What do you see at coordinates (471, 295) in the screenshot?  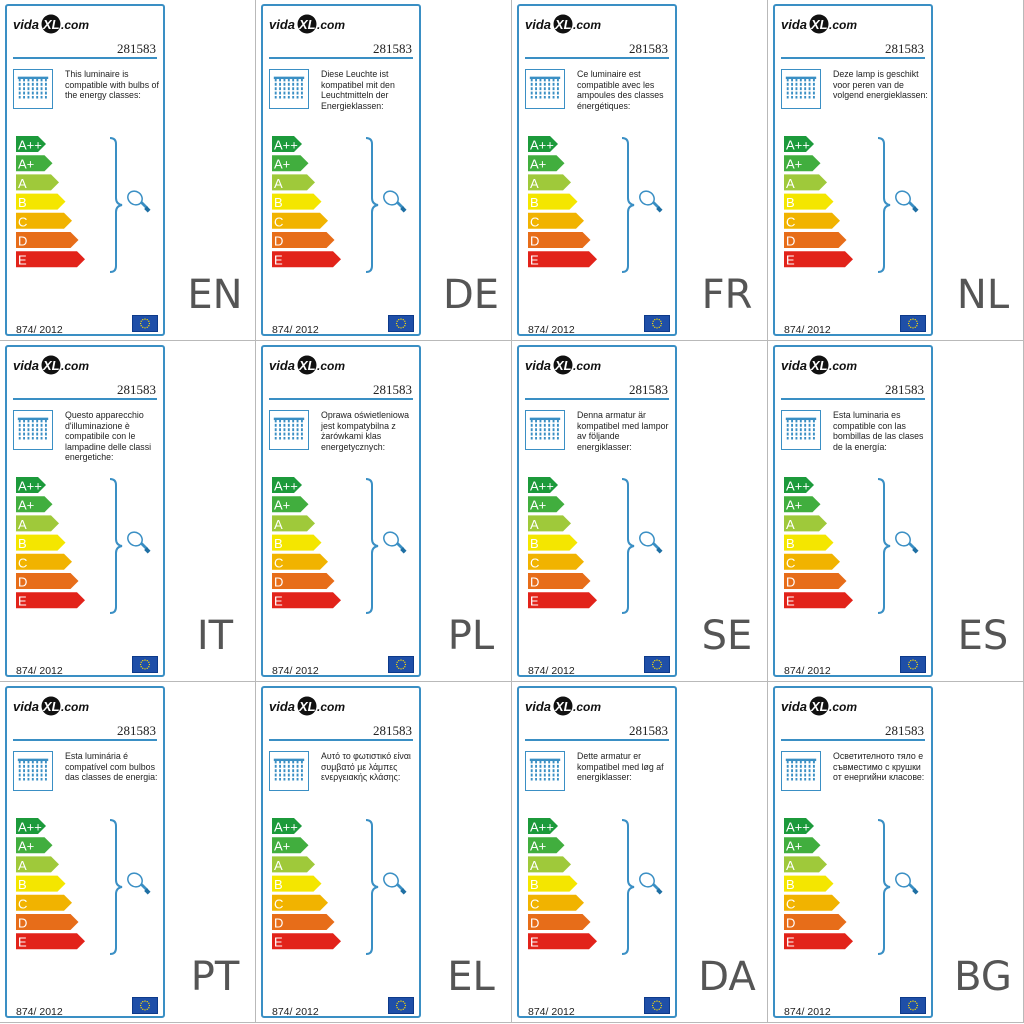 I see `language-code: DE` at bounding box center [471, 295].